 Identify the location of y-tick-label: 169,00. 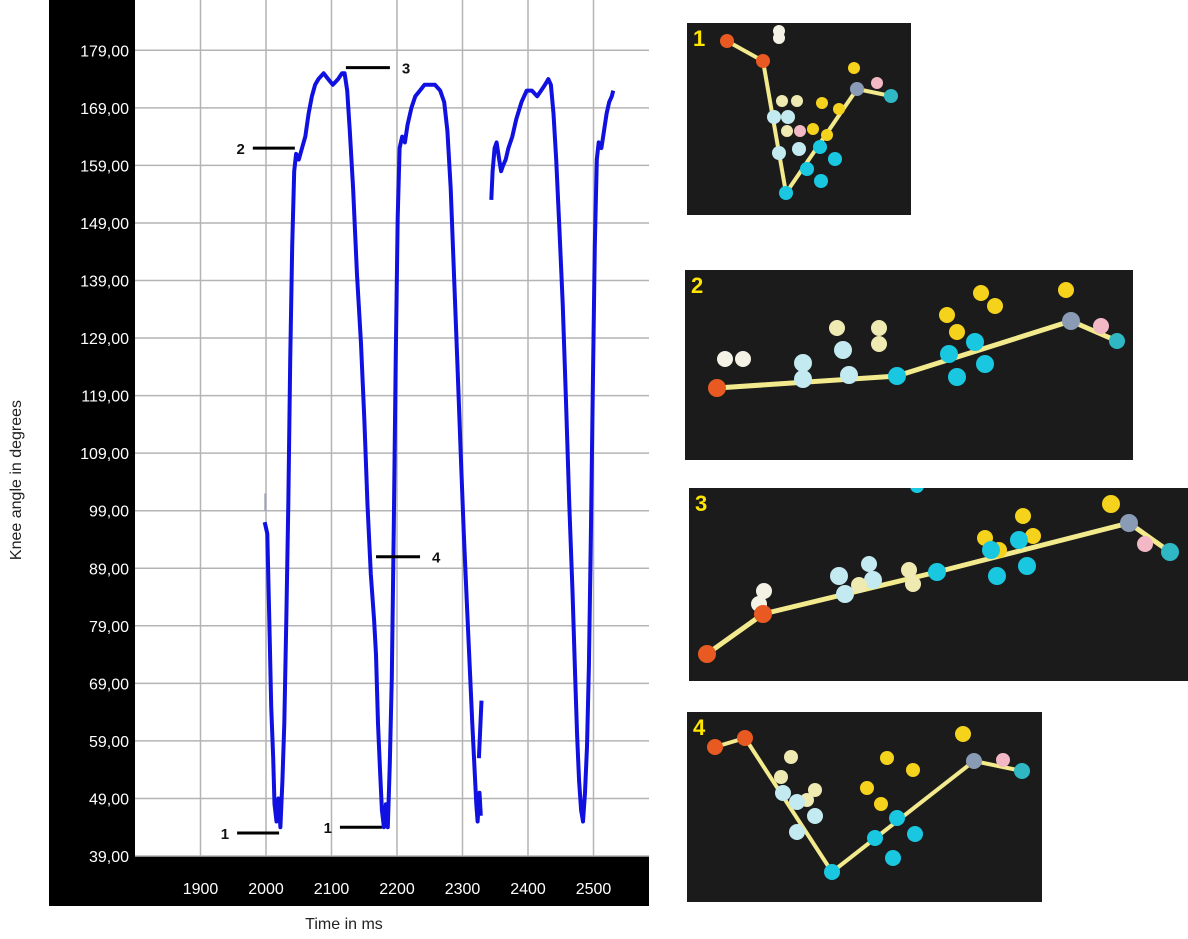
(104, 109).